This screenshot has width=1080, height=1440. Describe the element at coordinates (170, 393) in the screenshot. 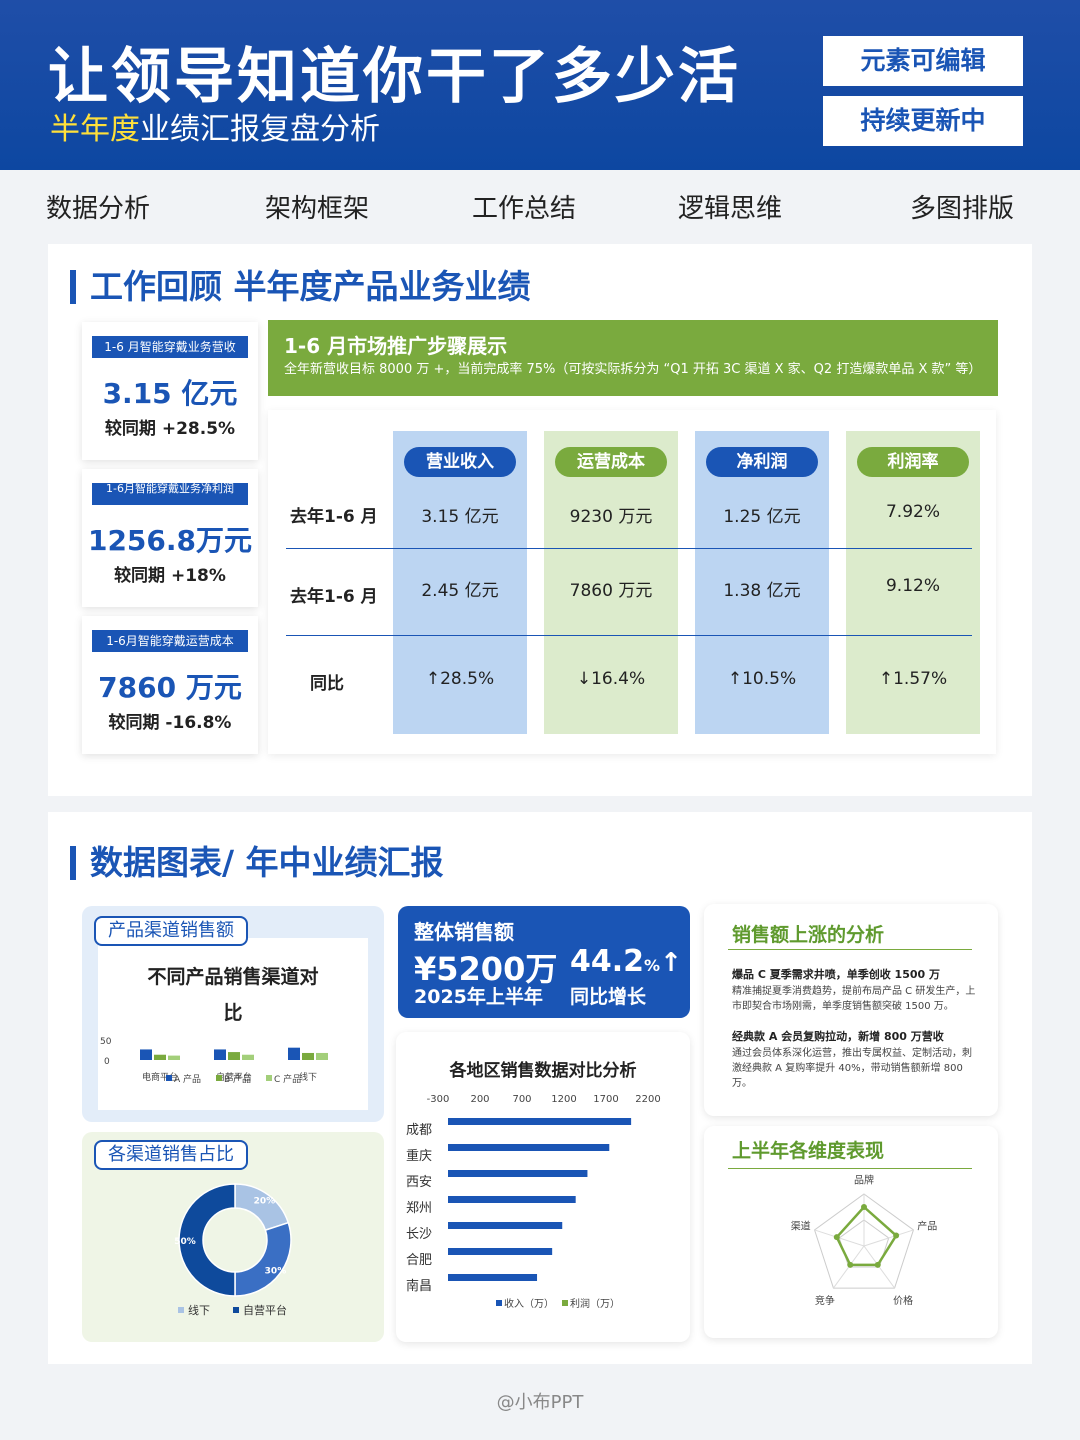

I see `kpi-value: 3.15 亿元` at that location.